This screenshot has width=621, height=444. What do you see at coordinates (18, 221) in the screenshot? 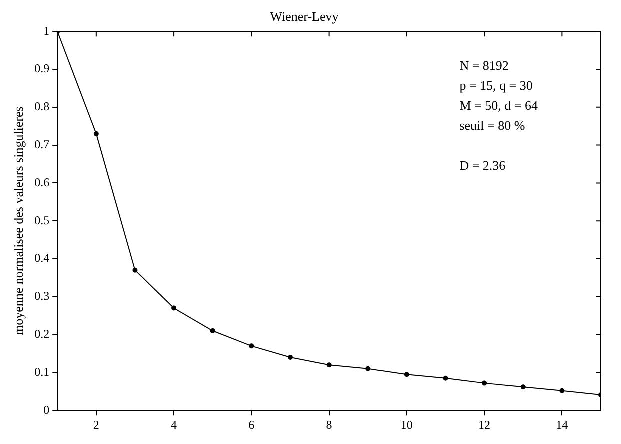
I see `y-axis-title: moyenne normalisee des valeurs singulieres` at bounding box center [18, 221].